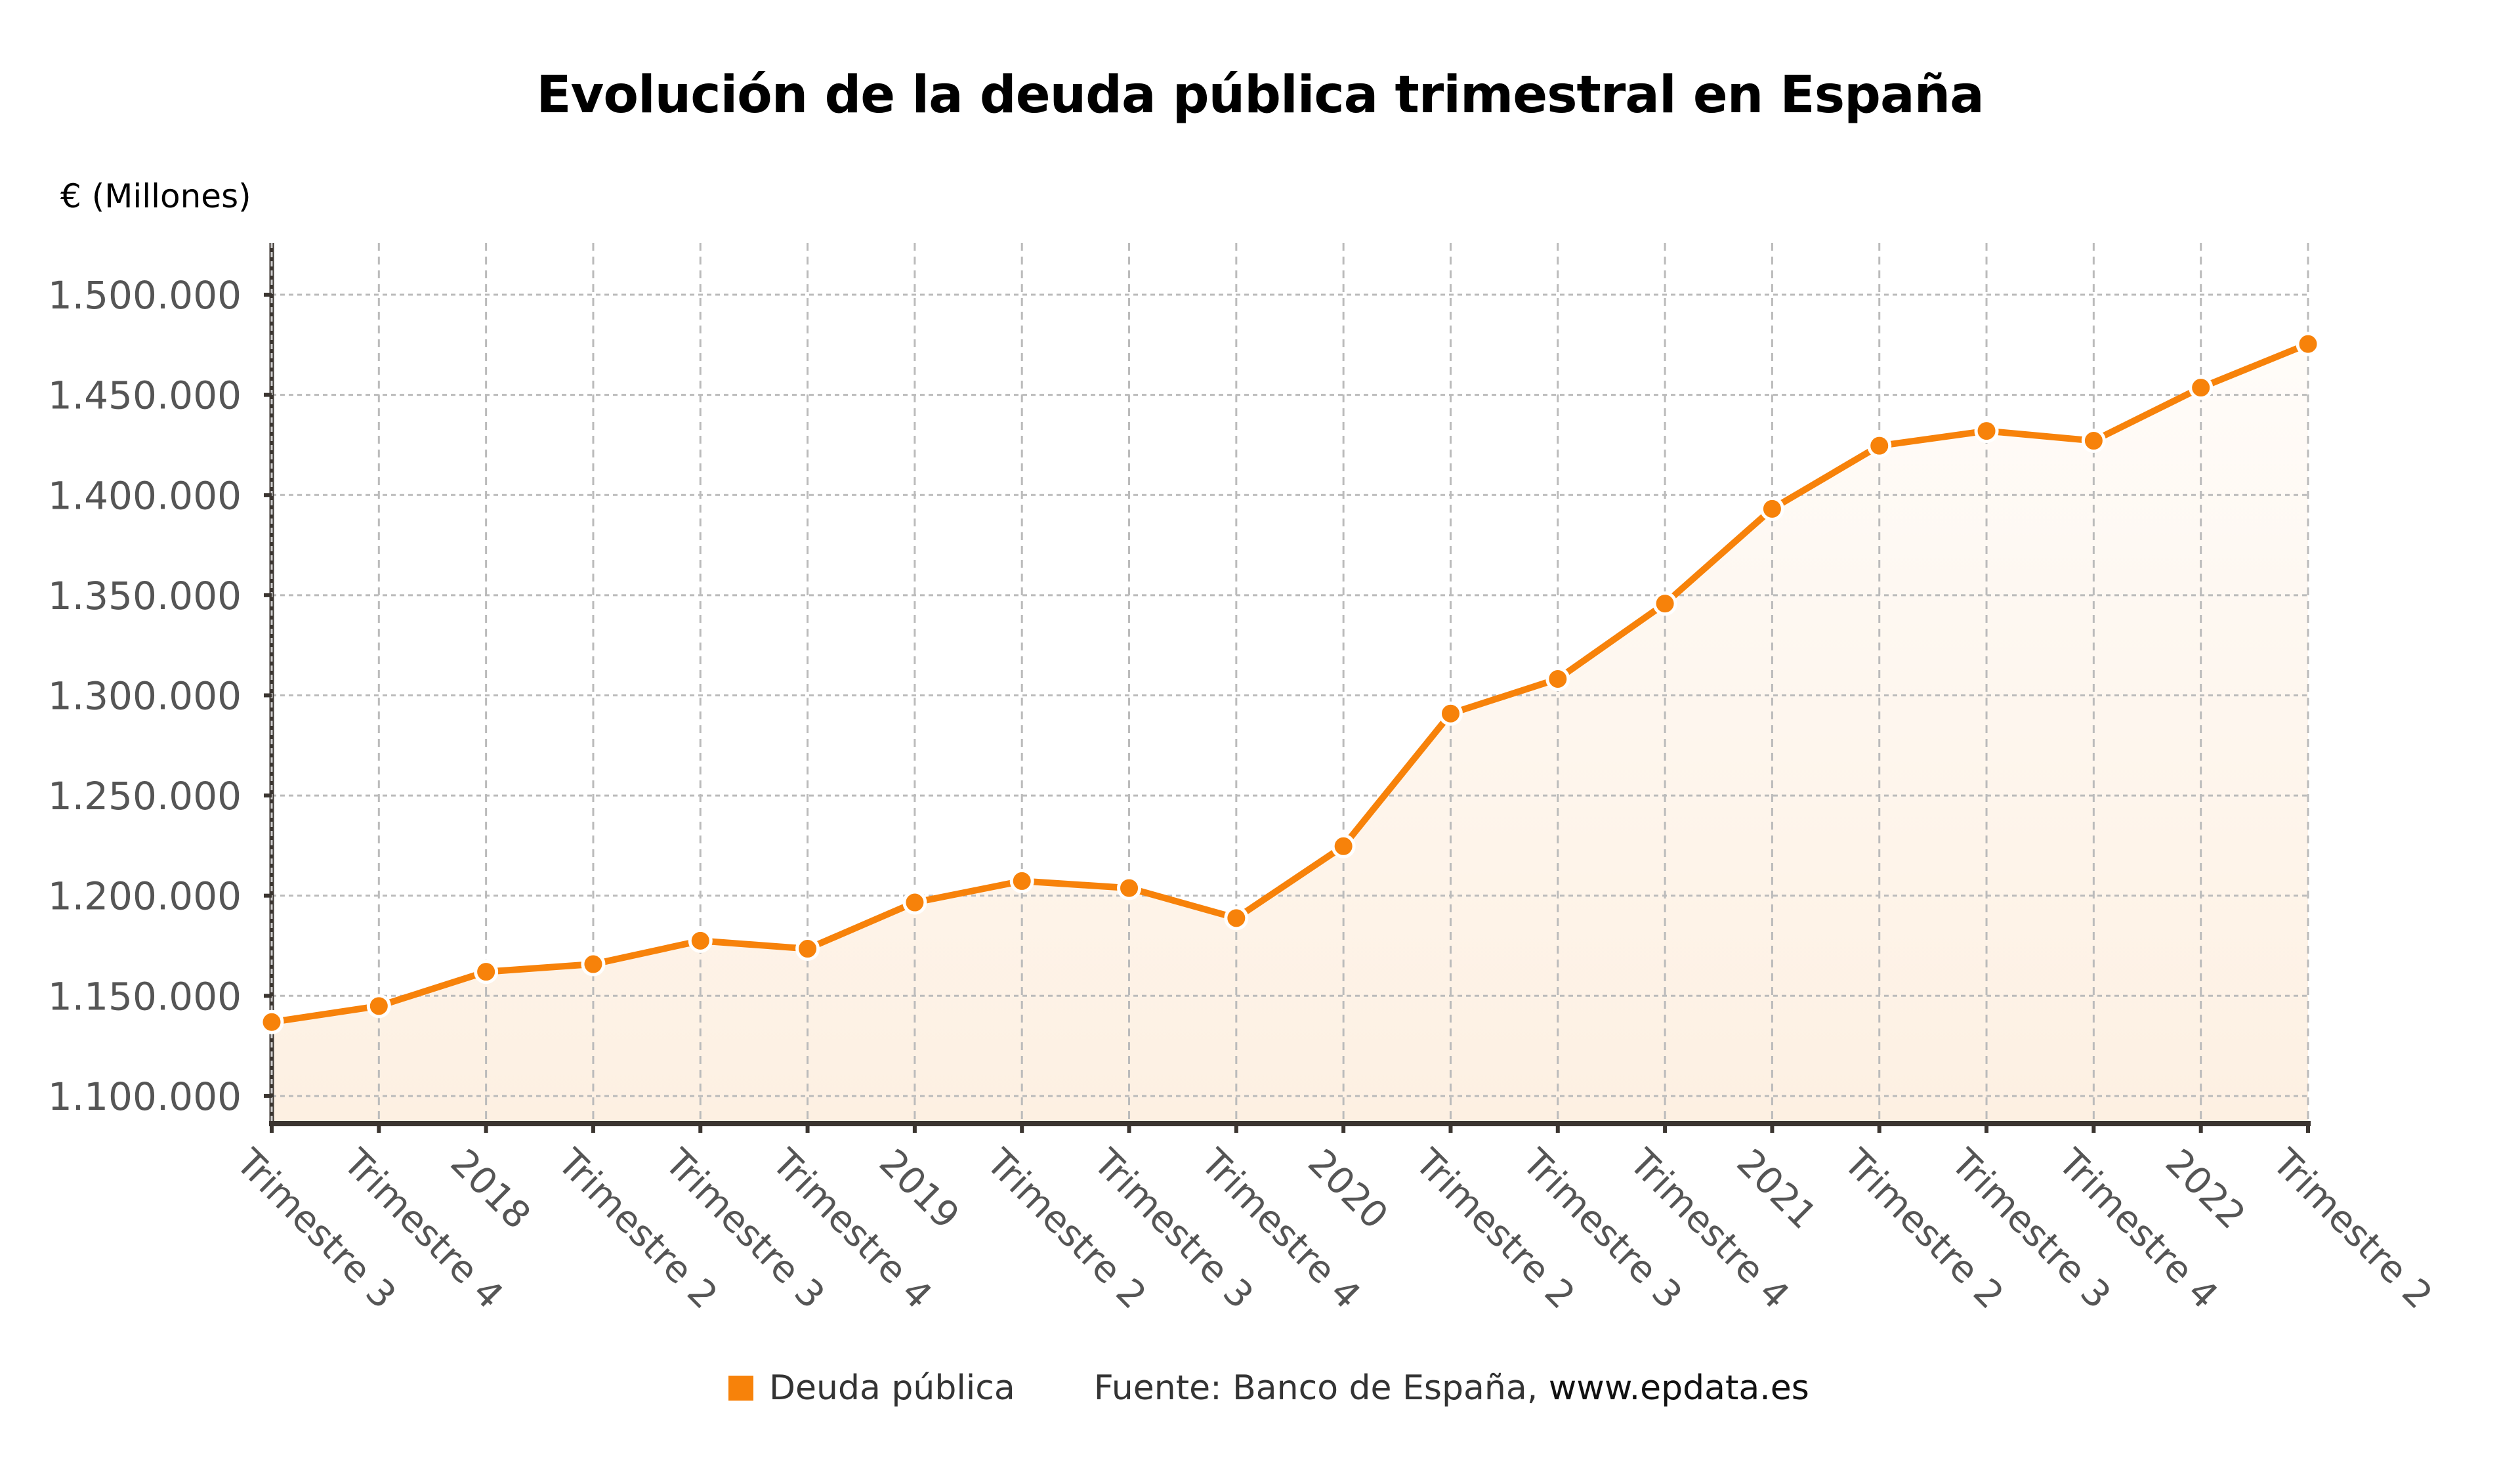 This screenshot has width=2520, height=1480. What do you see at coordinates (145, 596) in the screenshot?
I see `y-tick-label: 1.350.000` at bounding box center [145, 596].